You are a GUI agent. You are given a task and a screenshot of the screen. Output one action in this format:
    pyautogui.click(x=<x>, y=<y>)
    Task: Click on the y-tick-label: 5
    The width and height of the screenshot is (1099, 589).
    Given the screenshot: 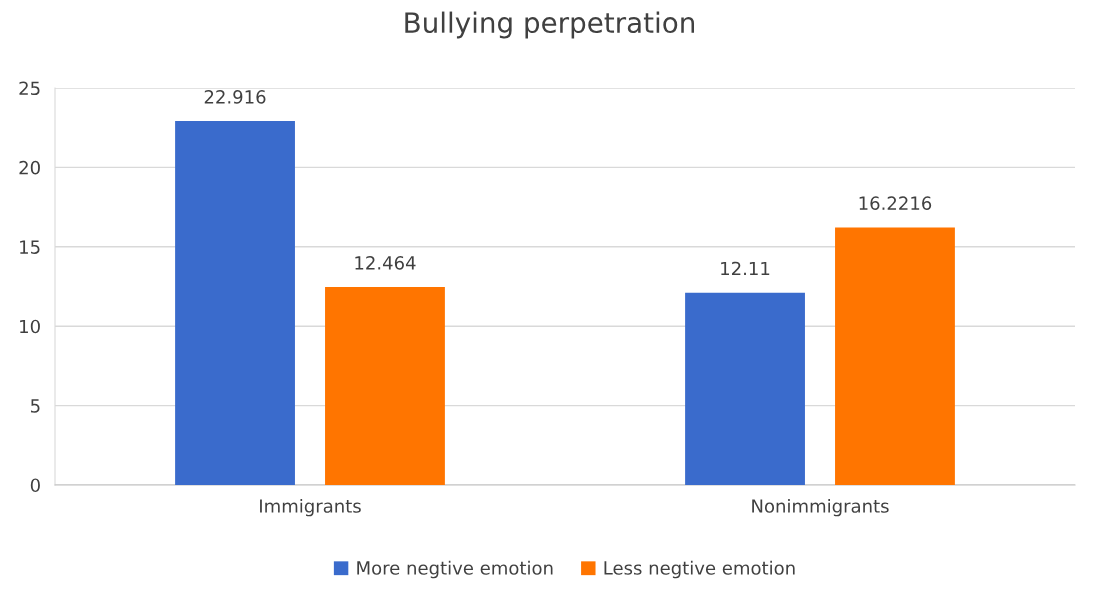 What is the action you would take?
    pyautogui.click(x=35, y=406)
    